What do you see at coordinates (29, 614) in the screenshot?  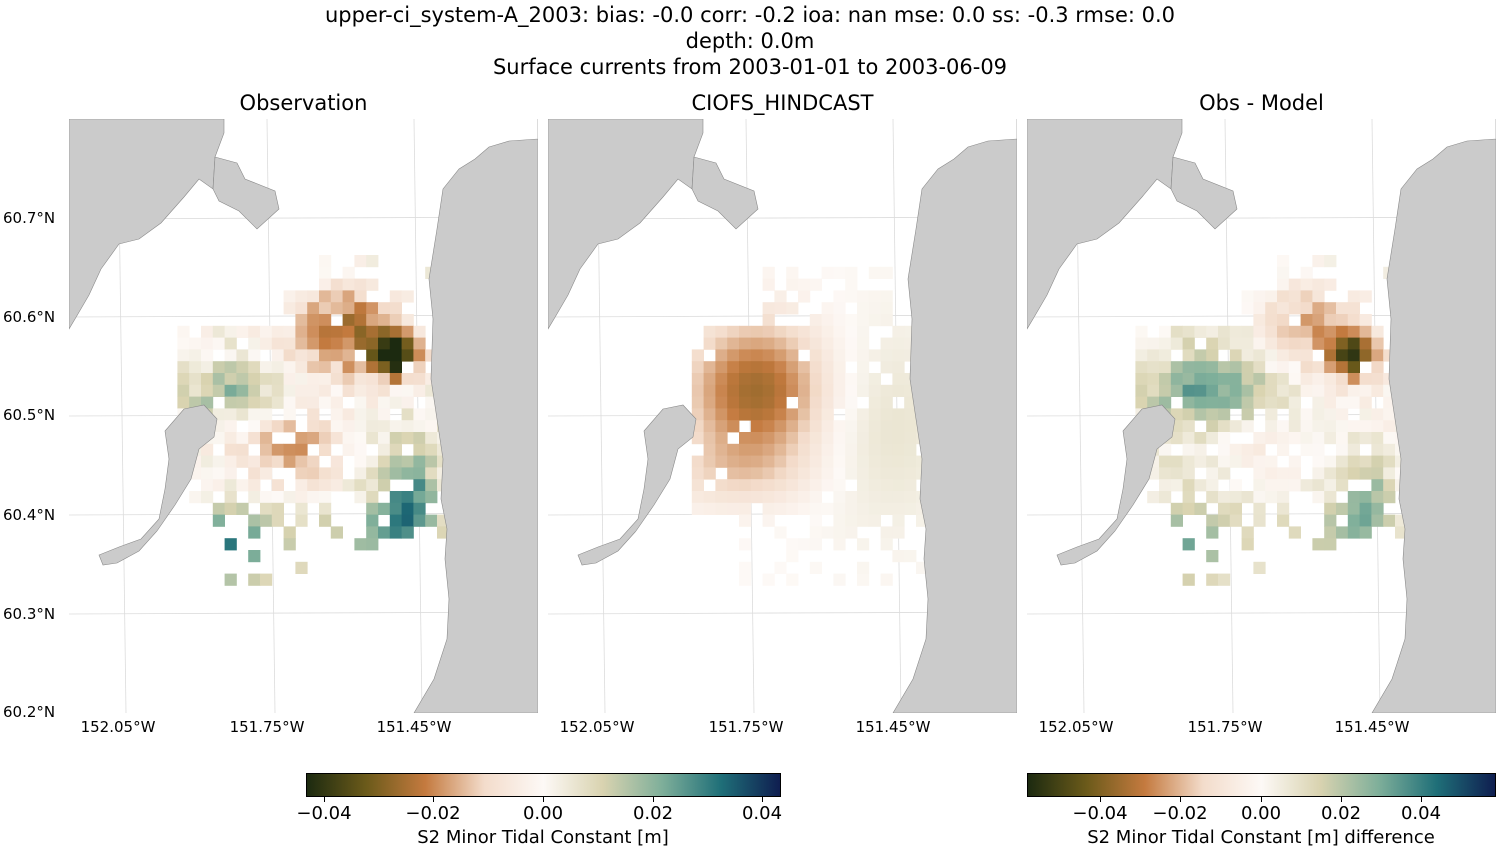 I see `lat-label: 60.3°N` at bounding box center [29, 614].